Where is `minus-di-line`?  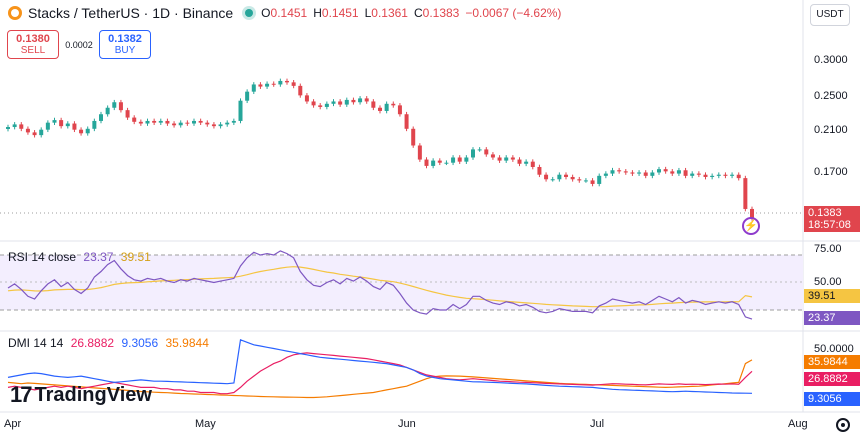
minus-di-line is located at coordinates (380, 366).